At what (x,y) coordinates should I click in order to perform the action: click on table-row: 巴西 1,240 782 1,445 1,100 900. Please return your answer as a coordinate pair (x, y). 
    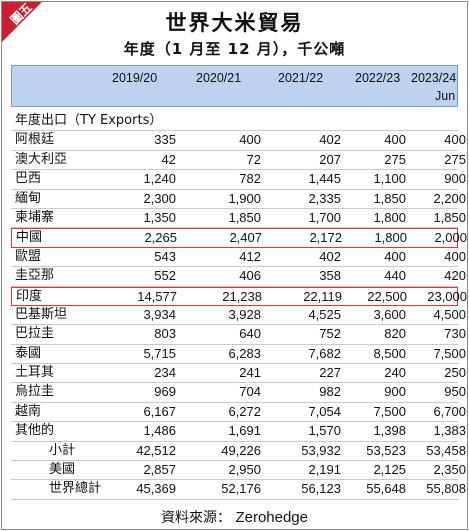
    Looking at the image, I should click on (238, 180).